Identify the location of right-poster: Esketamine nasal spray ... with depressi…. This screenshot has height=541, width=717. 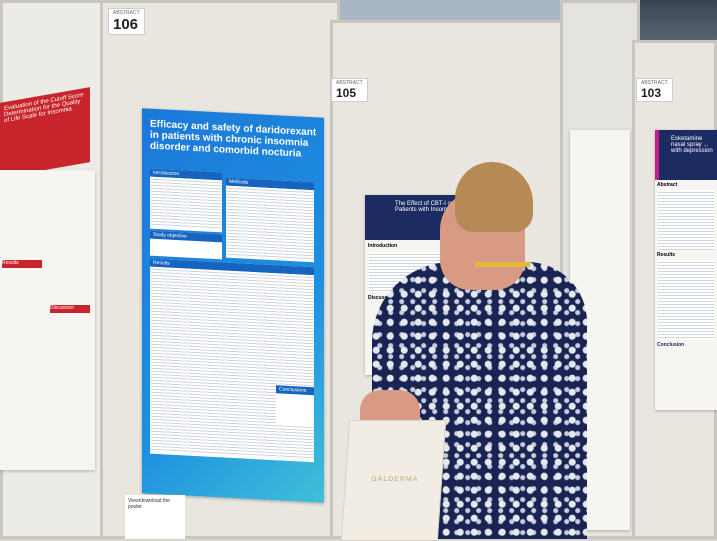
(686, 270).